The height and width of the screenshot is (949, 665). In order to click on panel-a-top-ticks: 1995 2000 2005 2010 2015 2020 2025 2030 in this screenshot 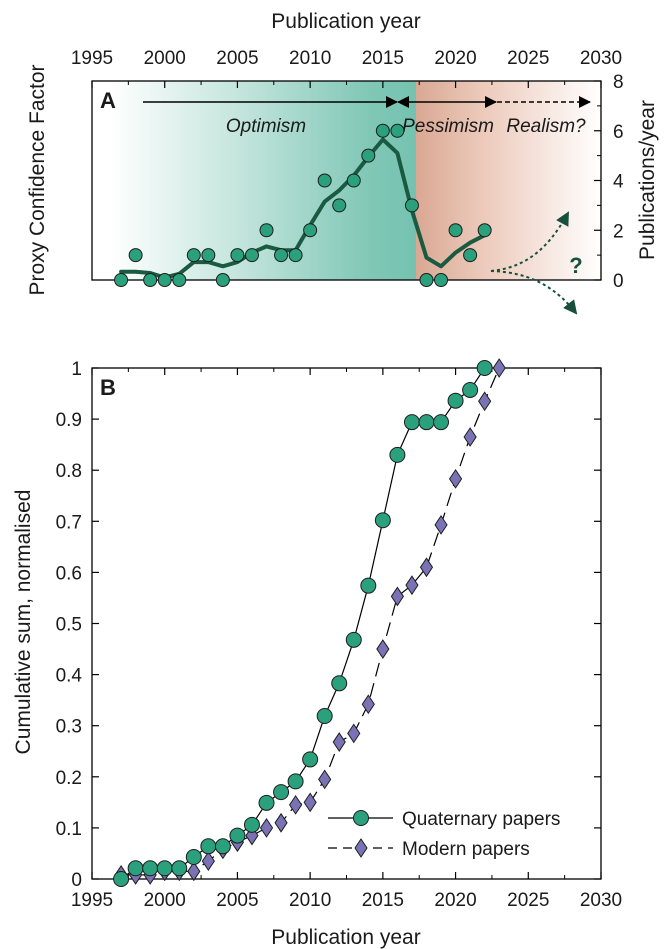, I will do `click(346, 68)`.